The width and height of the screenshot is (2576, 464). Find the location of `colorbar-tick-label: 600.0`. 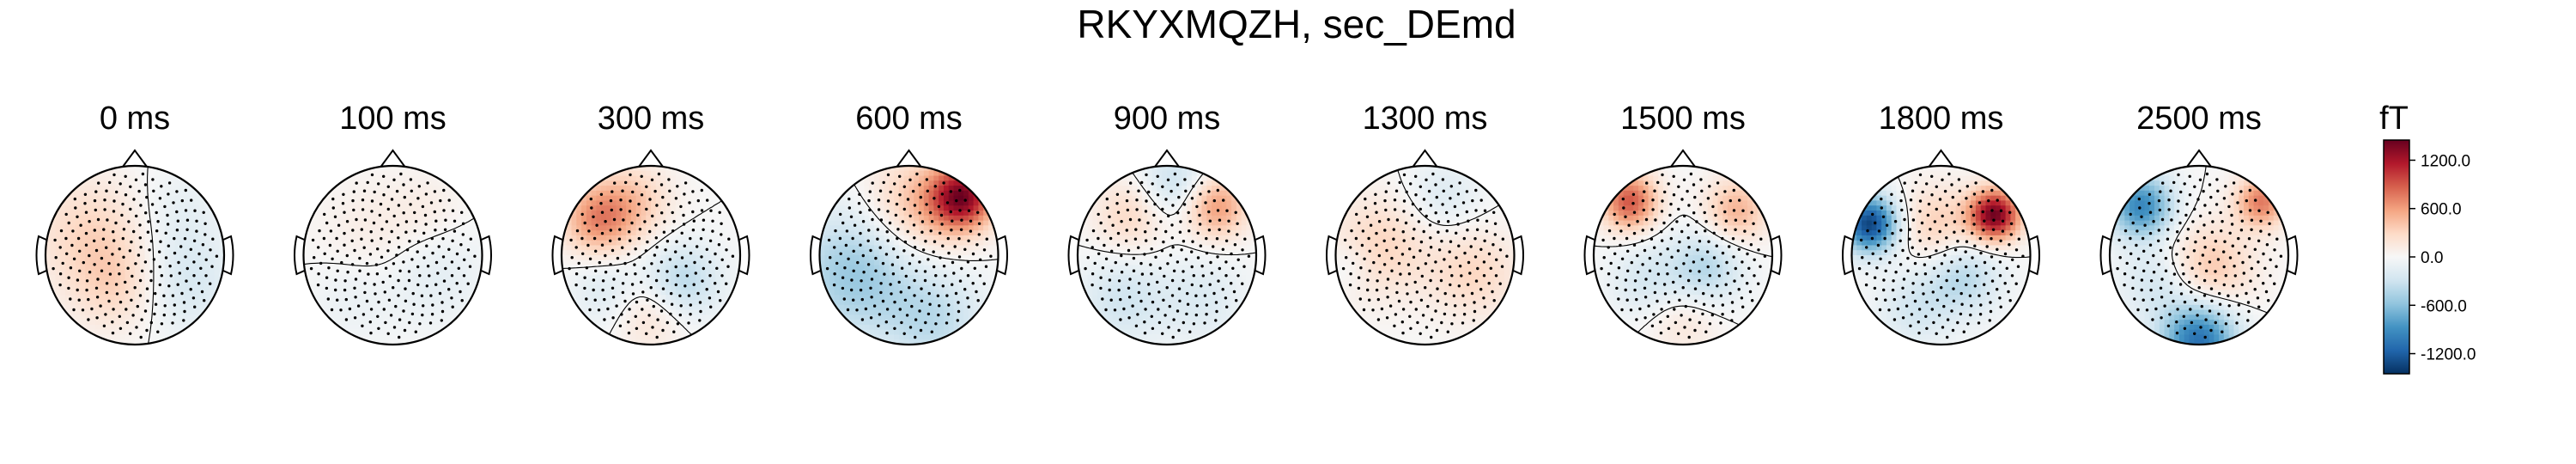

colorbar-tick-label: 600.0 is located at coordinates (2441, 210).